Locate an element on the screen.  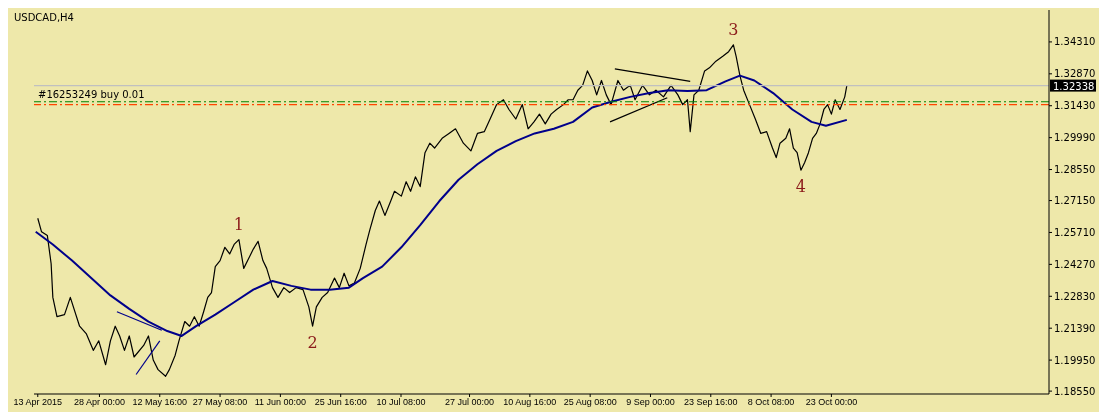
x-tick-label: 12 May 16:00 is located at coordinates (160, 402).